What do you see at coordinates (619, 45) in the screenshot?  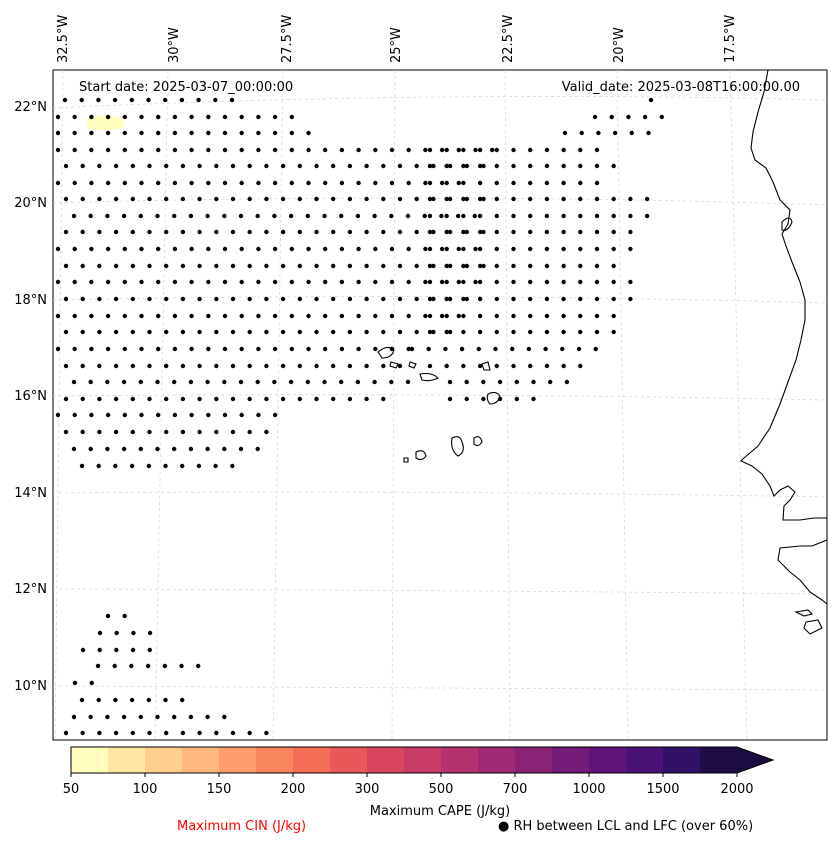 I see `lon-label: 20°W` at bounding box center [619, 45].